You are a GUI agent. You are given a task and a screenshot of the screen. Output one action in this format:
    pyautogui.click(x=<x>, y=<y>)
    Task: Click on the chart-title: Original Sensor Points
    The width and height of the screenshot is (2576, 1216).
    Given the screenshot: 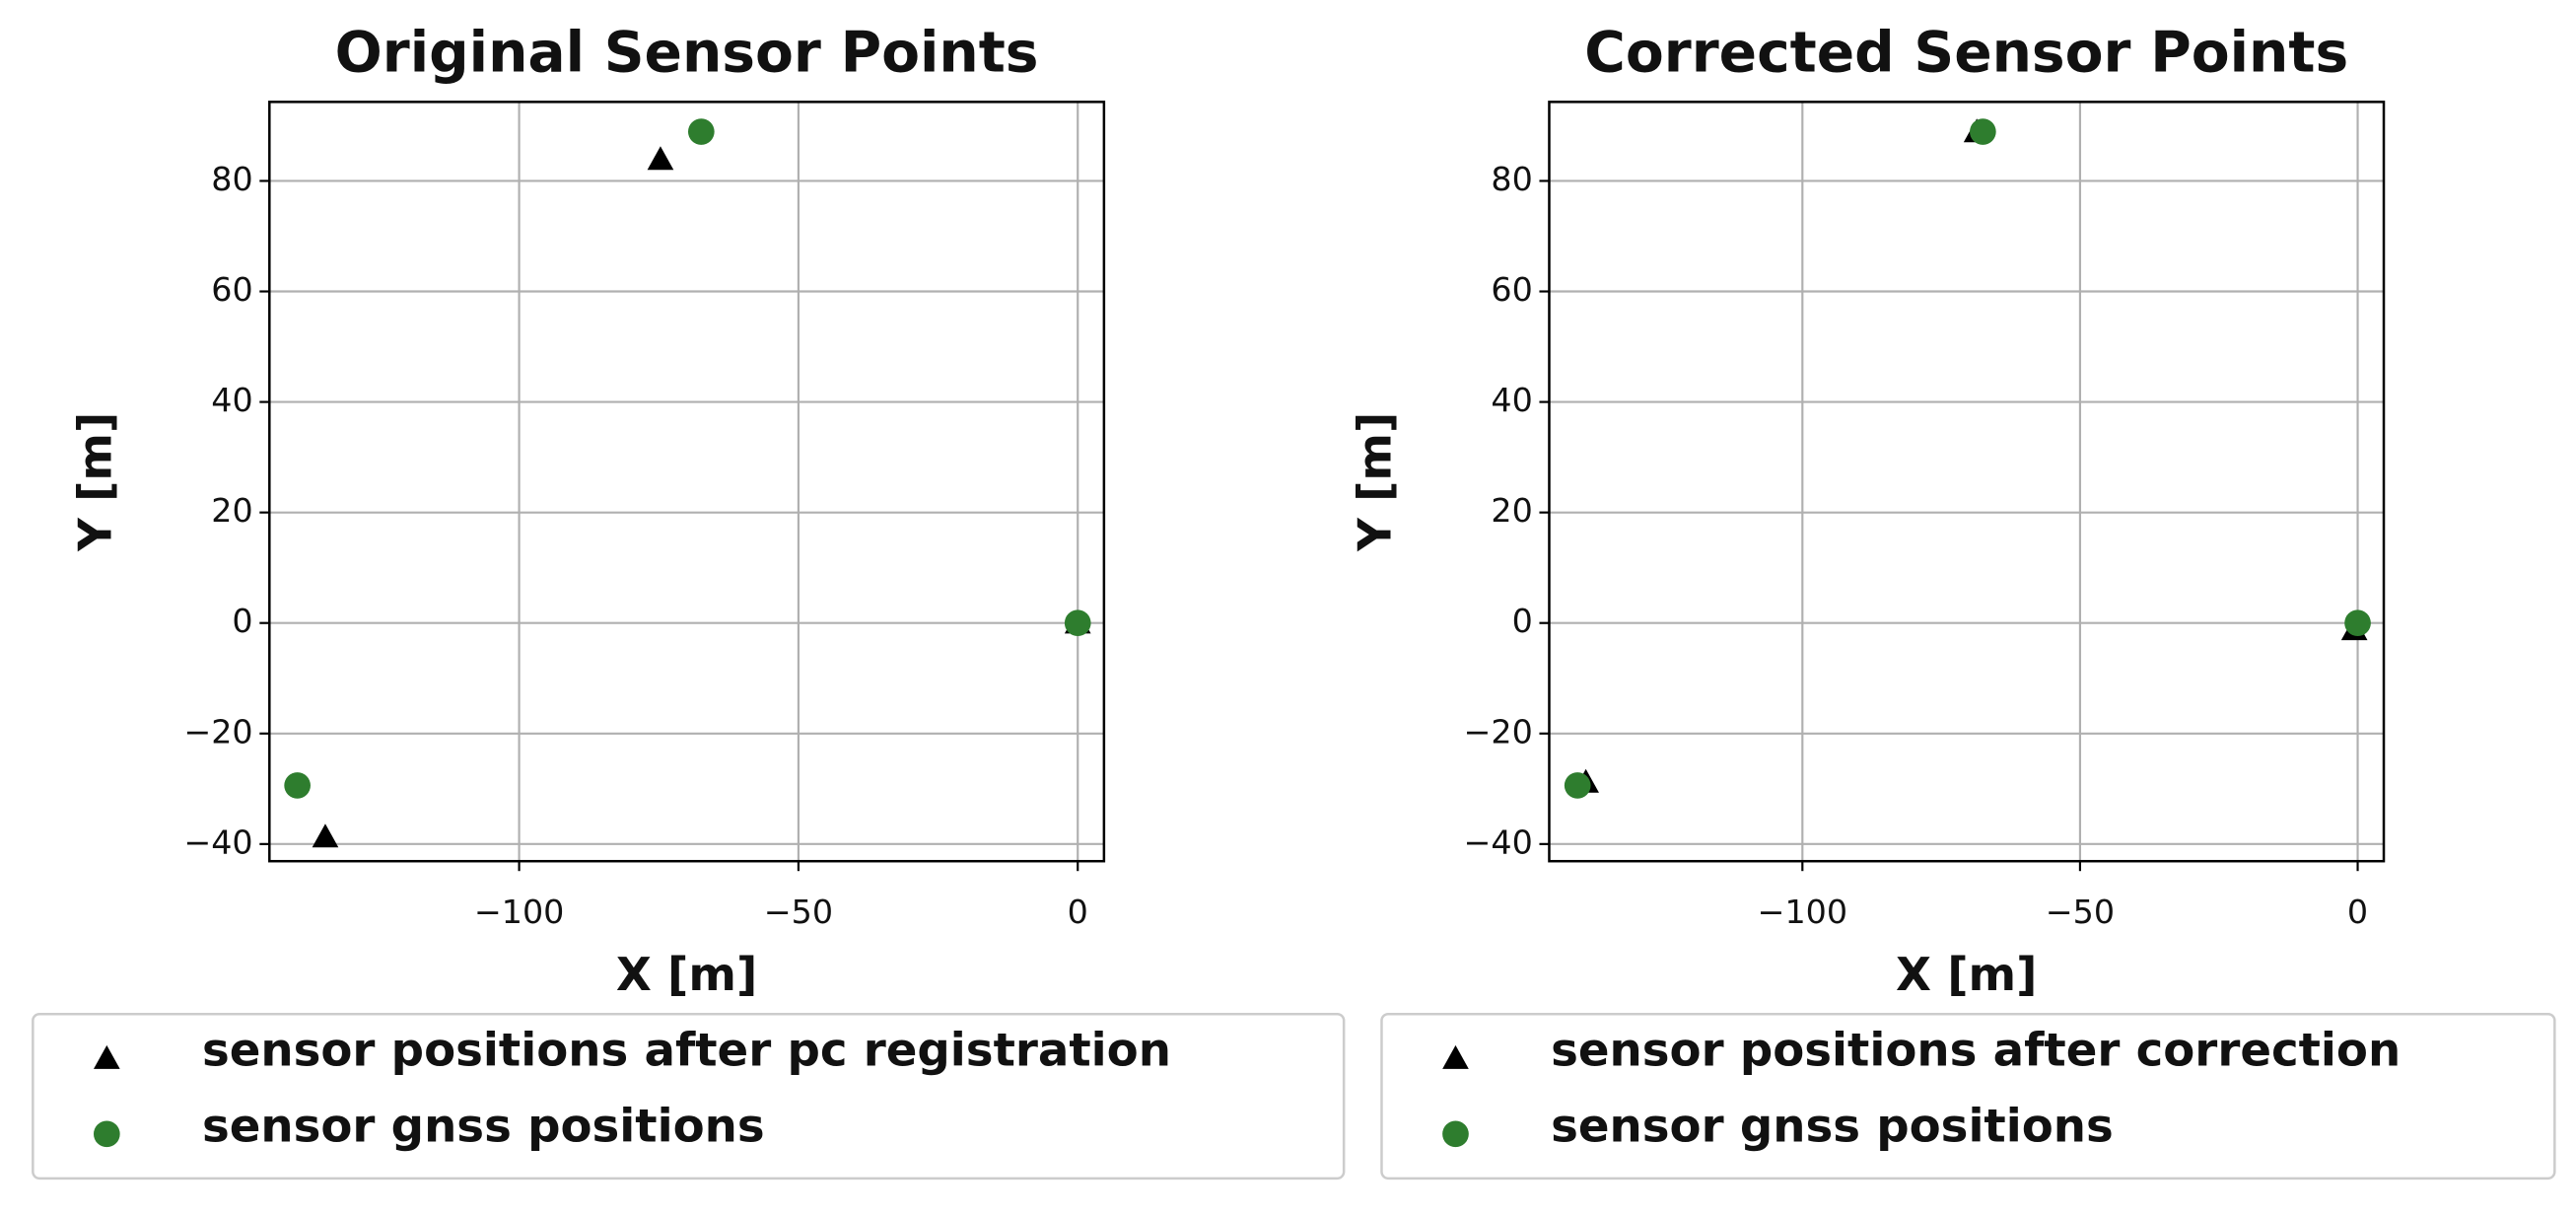 What is the action you would take?
    pyautogui.click(x=687, y=52)
    